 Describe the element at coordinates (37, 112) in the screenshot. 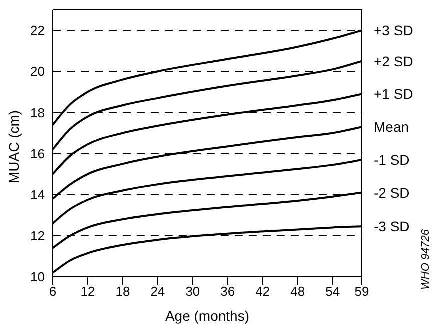

I see `y-tick-label: 18` at that location.